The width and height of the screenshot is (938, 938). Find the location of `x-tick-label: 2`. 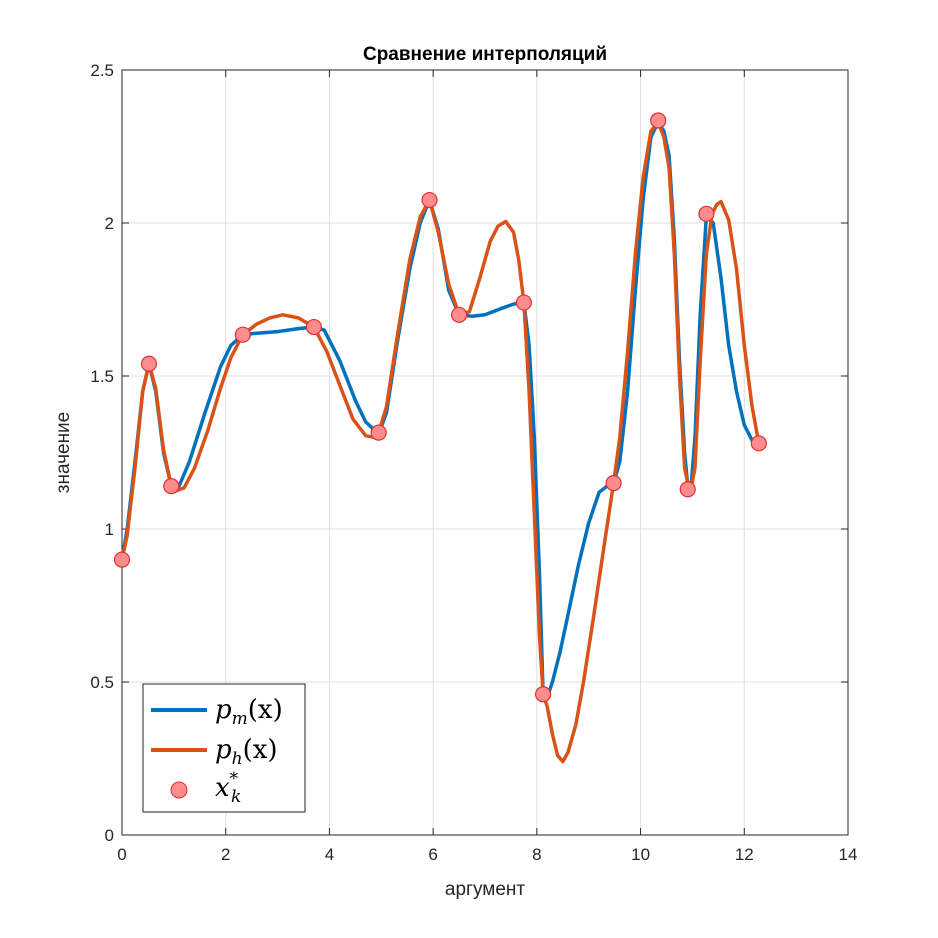

x-tick-label: 2 is located at coordinates (225, 854).